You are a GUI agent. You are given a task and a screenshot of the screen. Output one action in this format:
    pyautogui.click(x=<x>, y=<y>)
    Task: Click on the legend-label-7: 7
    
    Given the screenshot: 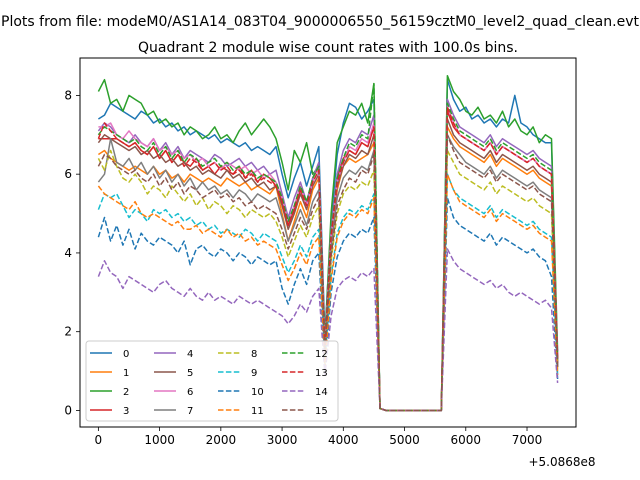 What is the action you would take?
    pyautogui.click(x=190, y=411)
    